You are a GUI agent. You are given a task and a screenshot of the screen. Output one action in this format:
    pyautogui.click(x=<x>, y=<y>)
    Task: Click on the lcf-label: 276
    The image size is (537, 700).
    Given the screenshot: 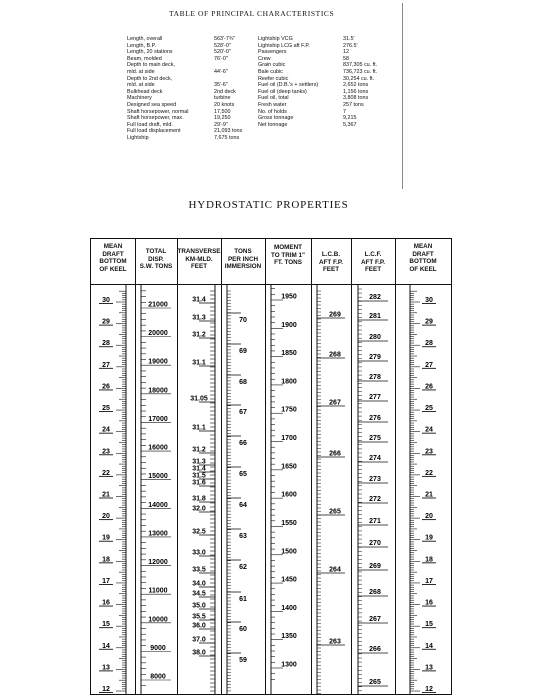 What is the action you would take?
    pyautogui.click(x=375, y=418)
    